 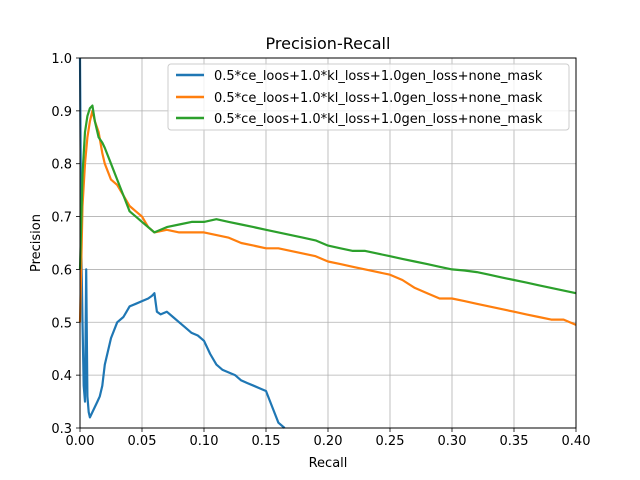 What do you see at coordinates (61, 112) in the screenshot?
I see `y-tick-label: 0.9` at bounding box center [61, 112].